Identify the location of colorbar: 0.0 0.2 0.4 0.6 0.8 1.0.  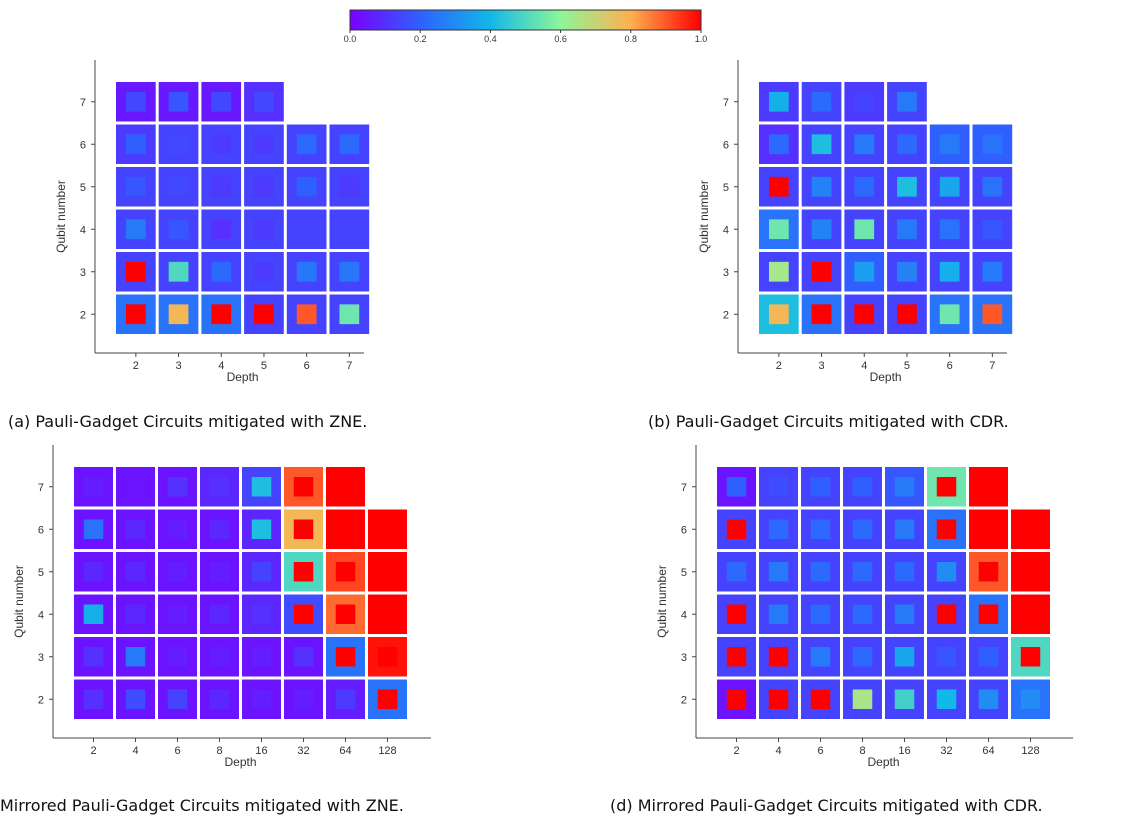
(526, 26).